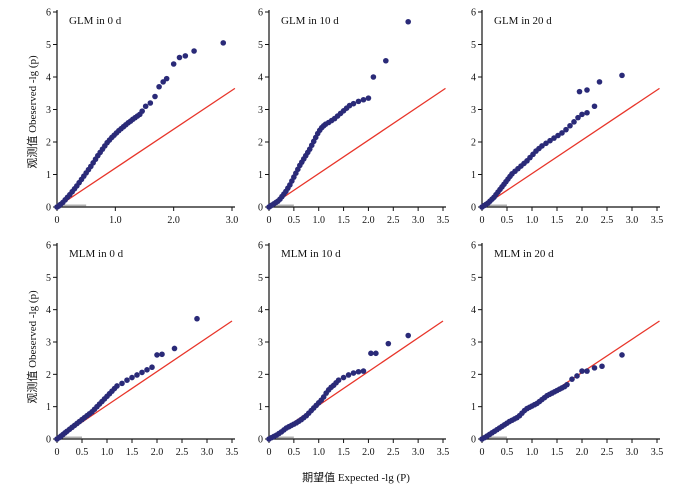 The height and width of the screenshot is (488, 682). I want to click on chart-panel-4: 0 1 2 3 4 5 6 0 0.5 1.0 1.5 2.0 2.5 3.0 3.5 MLM in 0 d, so click(142, 350).